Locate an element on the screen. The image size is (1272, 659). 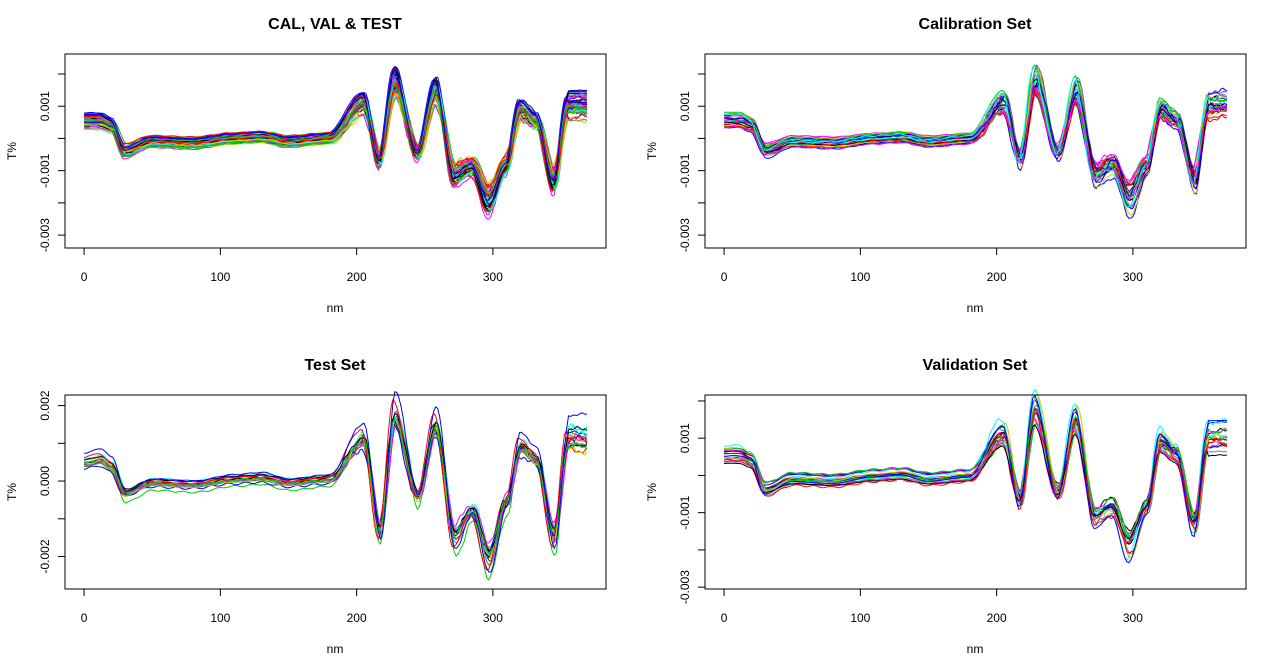
y-axis: 0.002 0.000 -0.002 is located at coordinates (45, 481).